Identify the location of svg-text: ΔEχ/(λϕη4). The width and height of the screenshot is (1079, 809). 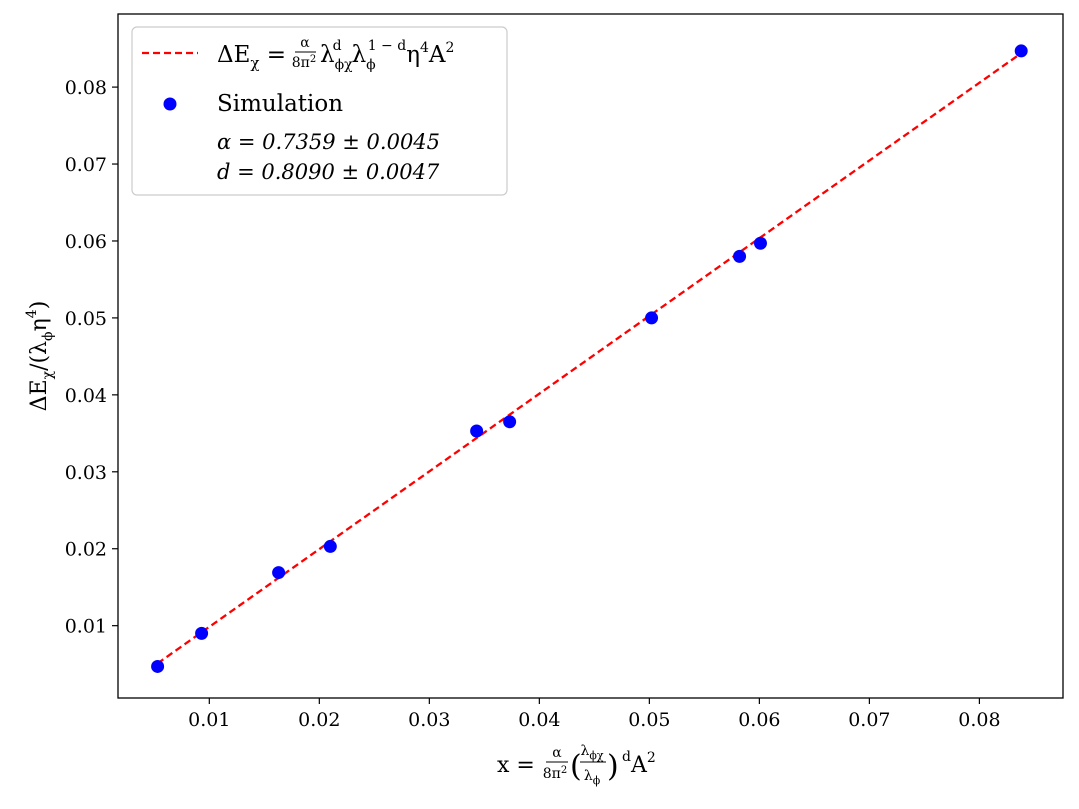
(40, 356).